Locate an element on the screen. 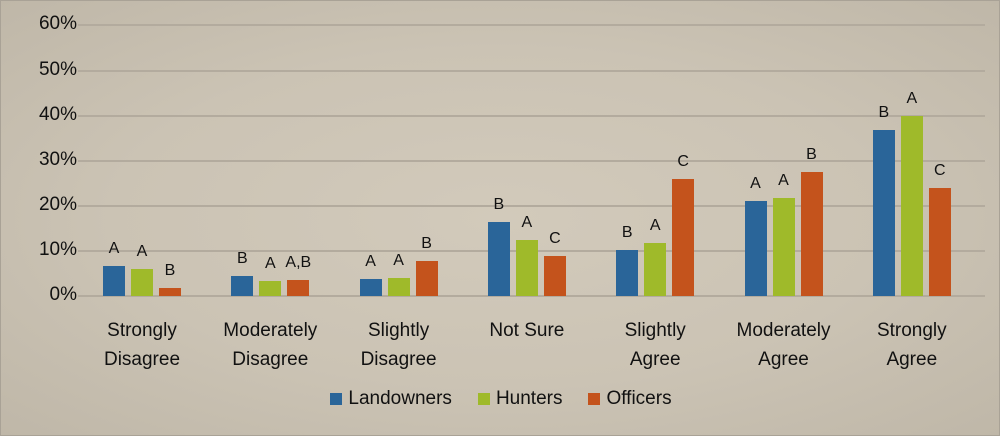 This screenshot has height=436, width=1000. legend-item-hunters: Hunters is located at coordinates (520, 399).